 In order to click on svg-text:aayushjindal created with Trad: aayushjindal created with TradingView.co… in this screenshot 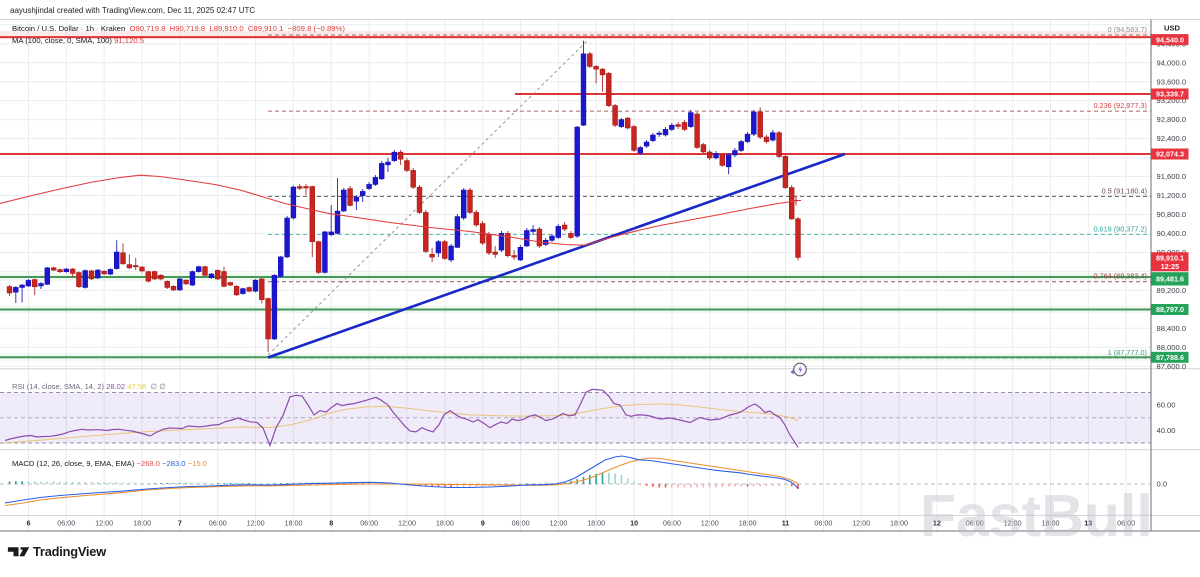, I will do `click(132, 10)`.